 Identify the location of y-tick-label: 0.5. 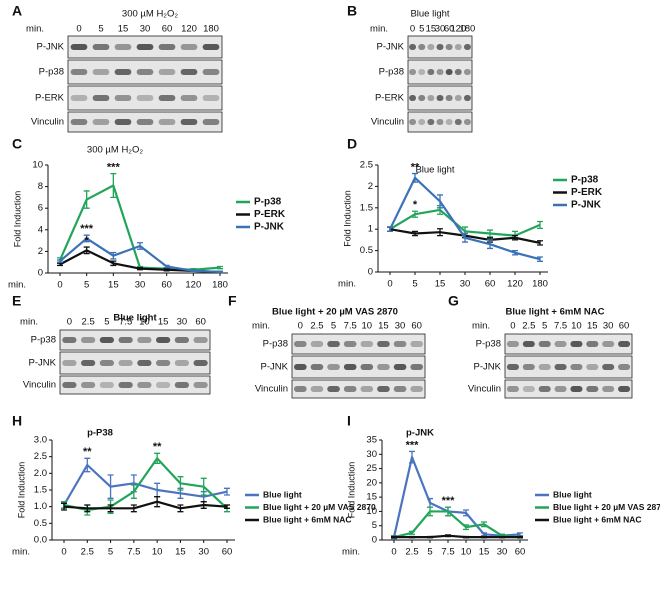
(40, 523).